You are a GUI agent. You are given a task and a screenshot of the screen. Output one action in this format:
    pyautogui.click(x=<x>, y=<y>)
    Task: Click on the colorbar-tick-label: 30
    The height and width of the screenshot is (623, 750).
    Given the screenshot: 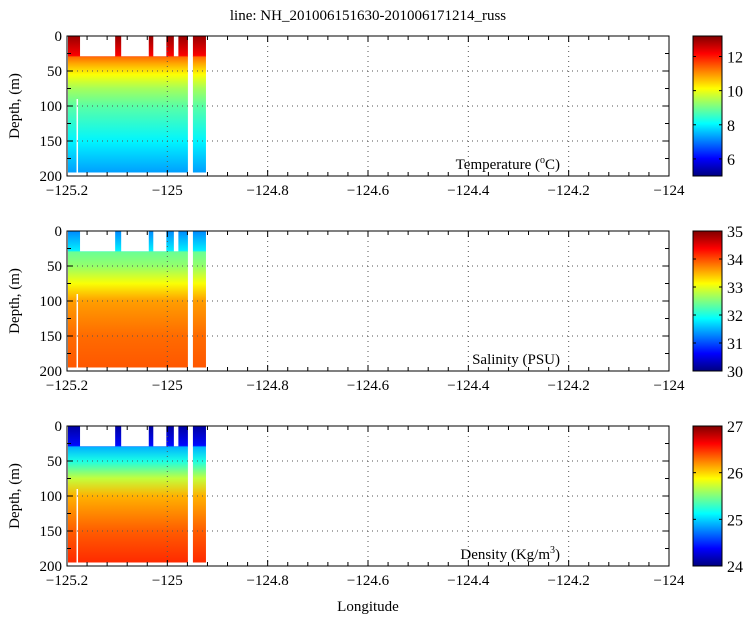 What is the action you would take?
    pyautogui.click(x=735, y=372)
    